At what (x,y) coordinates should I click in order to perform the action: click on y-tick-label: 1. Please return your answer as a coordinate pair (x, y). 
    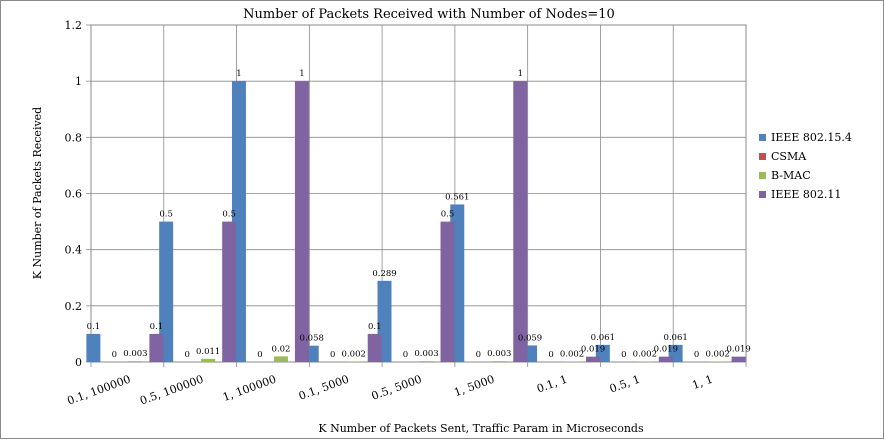
    Looking at the image, I should click on (78, 81).